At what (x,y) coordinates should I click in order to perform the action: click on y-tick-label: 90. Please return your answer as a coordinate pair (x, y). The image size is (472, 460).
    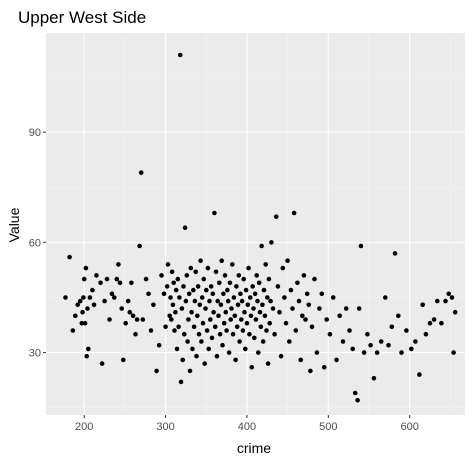
    Looking at the image, I should click on (35, 133).